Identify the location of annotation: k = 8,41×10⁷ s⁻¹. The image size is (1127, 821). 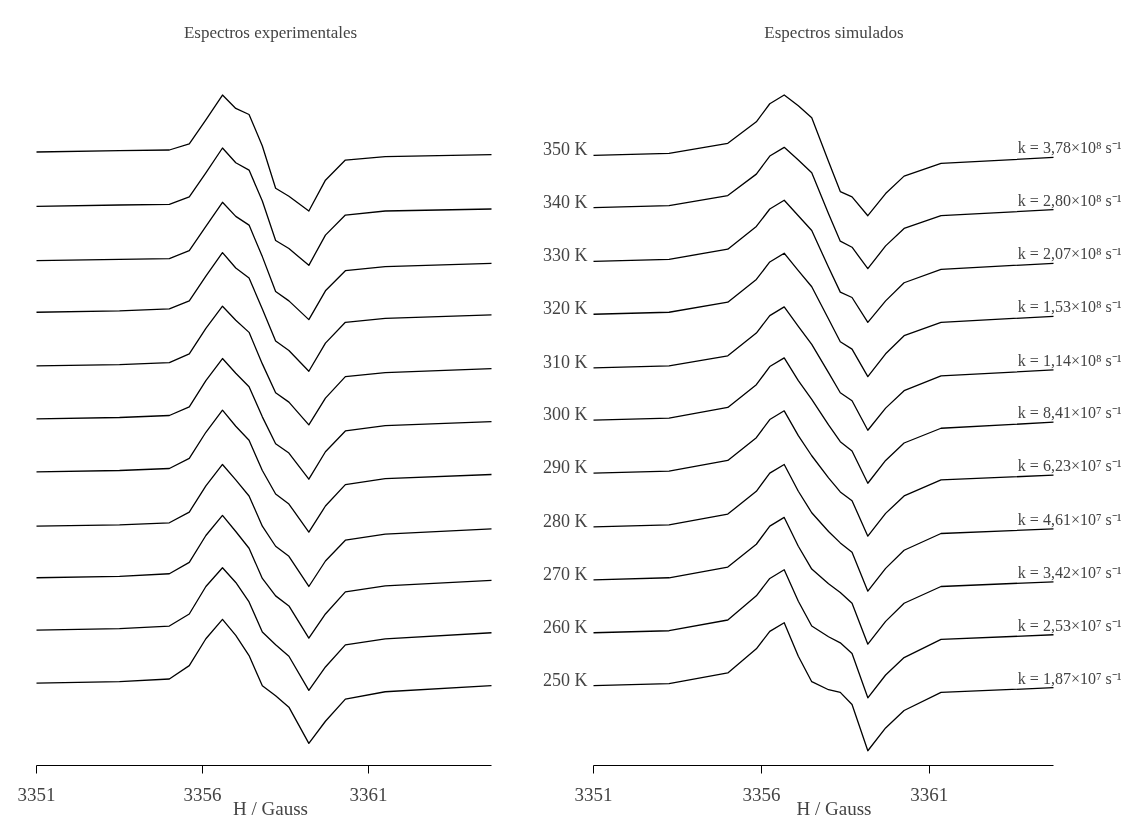
(1069, 413).